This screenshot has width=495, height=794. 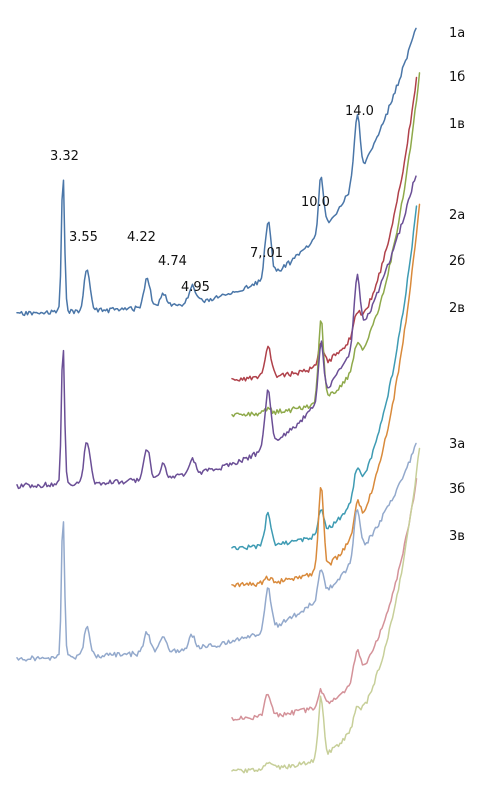 I want to click on peak-label-3-32: 3.32, so click(x=64, y=156).